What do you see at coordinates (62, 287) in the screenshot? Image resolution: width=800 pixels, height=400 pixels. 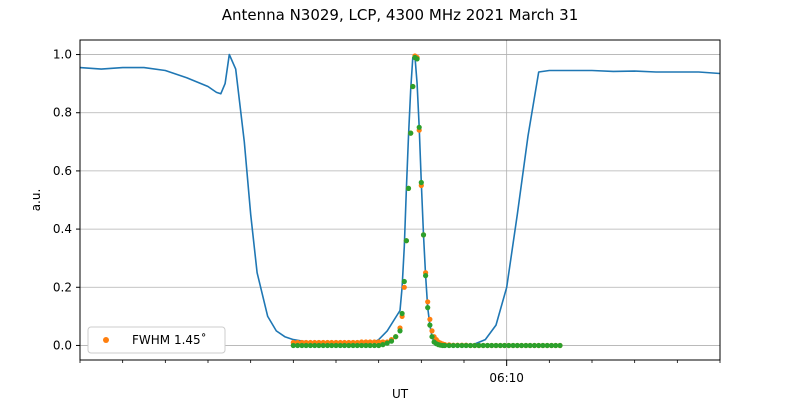 I see `y-tick-label: 0.2` at bounding box center [62, 287].